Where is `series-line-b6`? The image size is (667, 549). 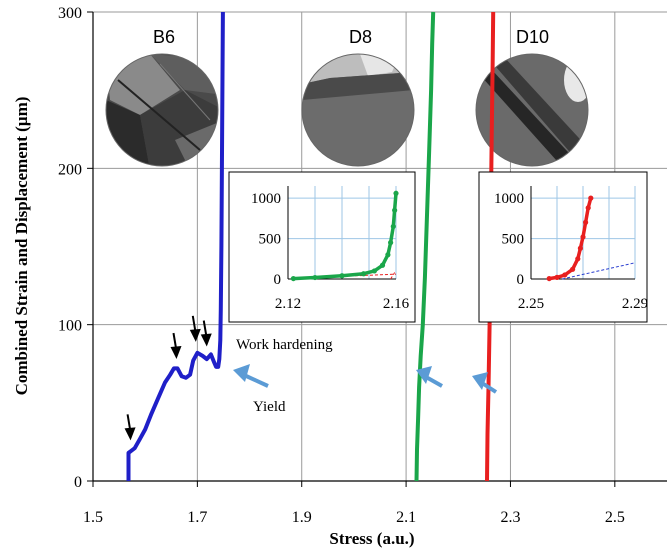
series-line-b6 is located at coordinates (175, 246).